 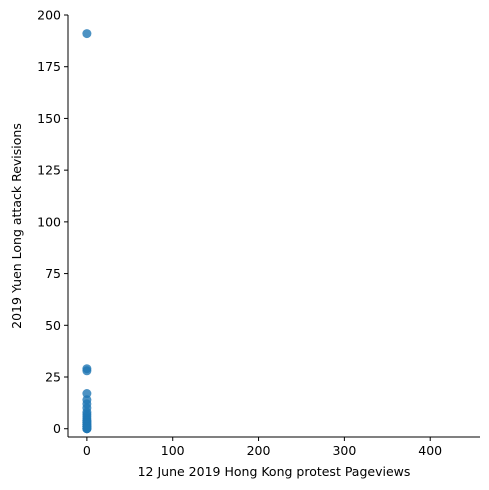 I want to click on y-tick-label: 125, so click(x=49, y=170).